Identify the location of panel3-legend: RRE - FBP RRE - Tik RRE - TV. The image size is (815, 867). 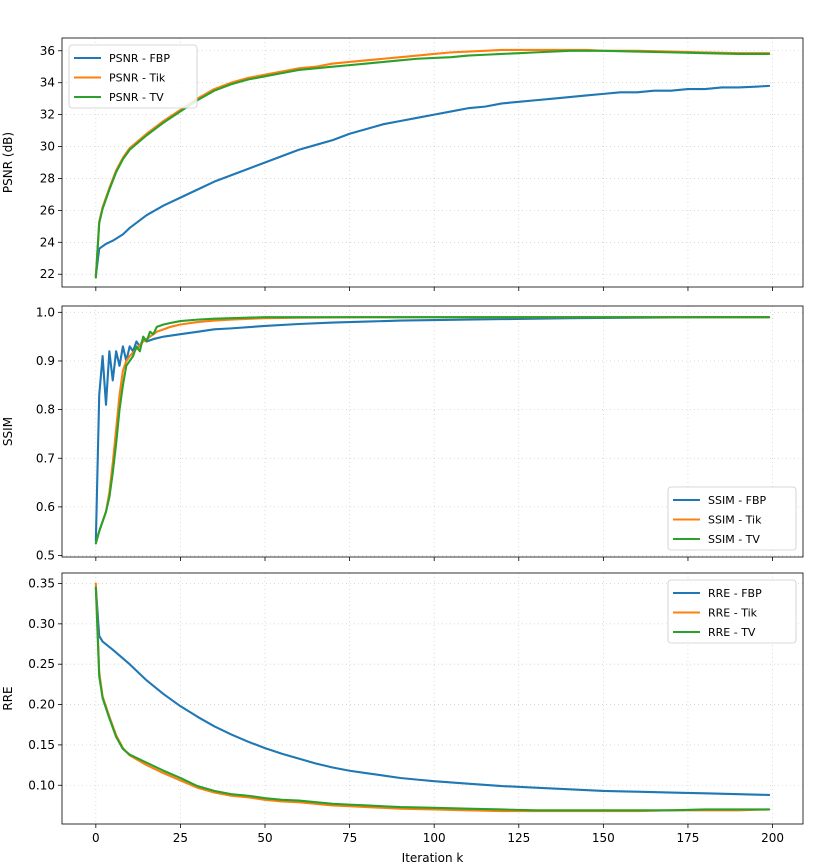
(732, 611).